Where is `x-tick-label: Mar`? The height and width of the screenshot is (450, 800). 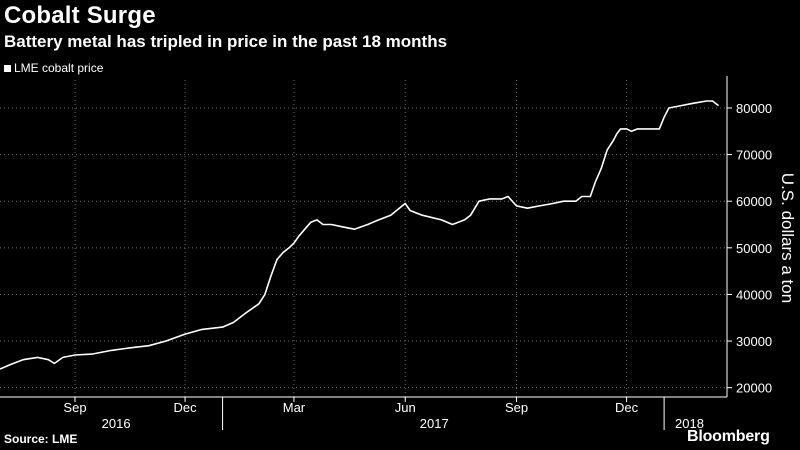 x-tick-label: Mar is located at coordinates (294, 407).